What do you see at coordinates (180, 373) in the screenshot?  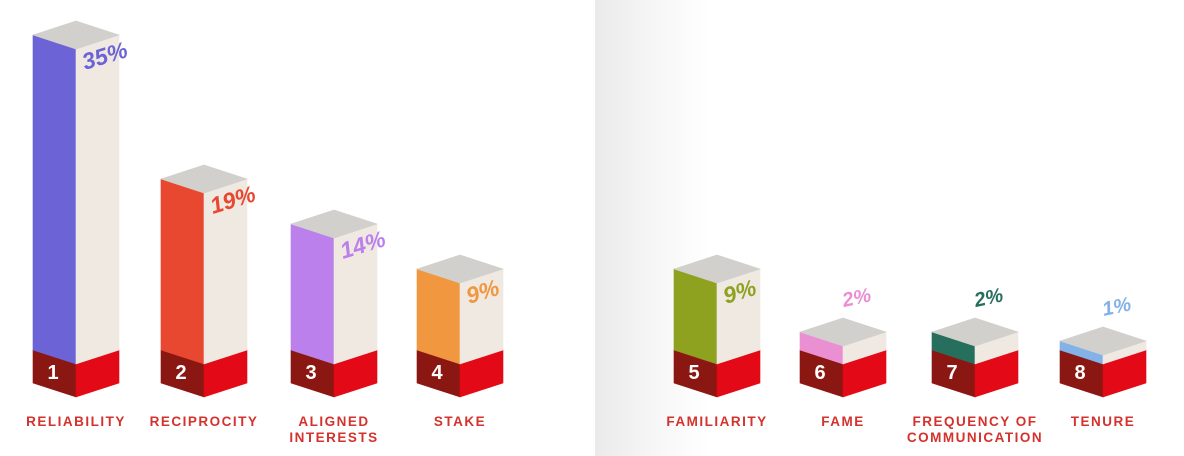 I see `rank-number: 2` at bounding box center [180, 373].